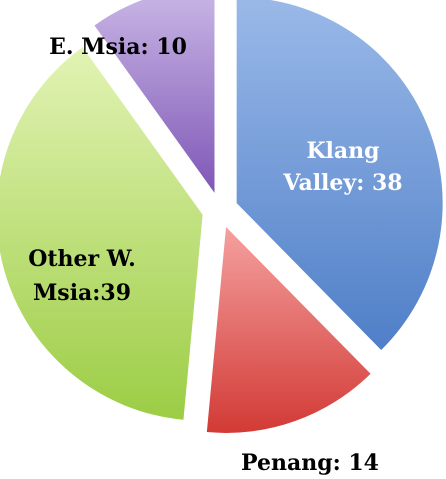 Image resolution: width=446 pixels, height=479 pixels. Describe the element at coordinates (82, 276) in the screenshot. I see `slice-label-other-w-msia: Other W. Msia:39` at that location.